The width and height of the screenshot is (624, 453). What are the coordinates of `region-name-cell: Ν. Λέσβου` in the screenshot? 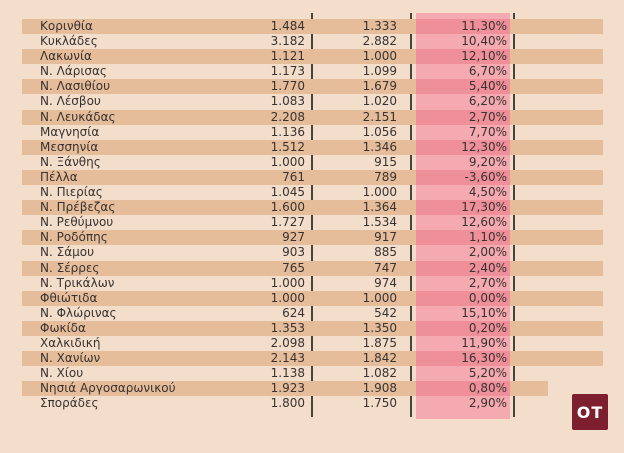 It's located at (70, 101).